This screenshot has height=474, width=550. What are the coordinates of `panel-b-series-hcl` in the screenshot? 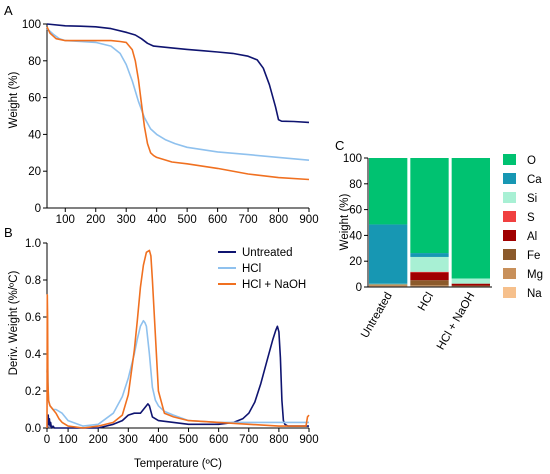 It's located at (177, 373).